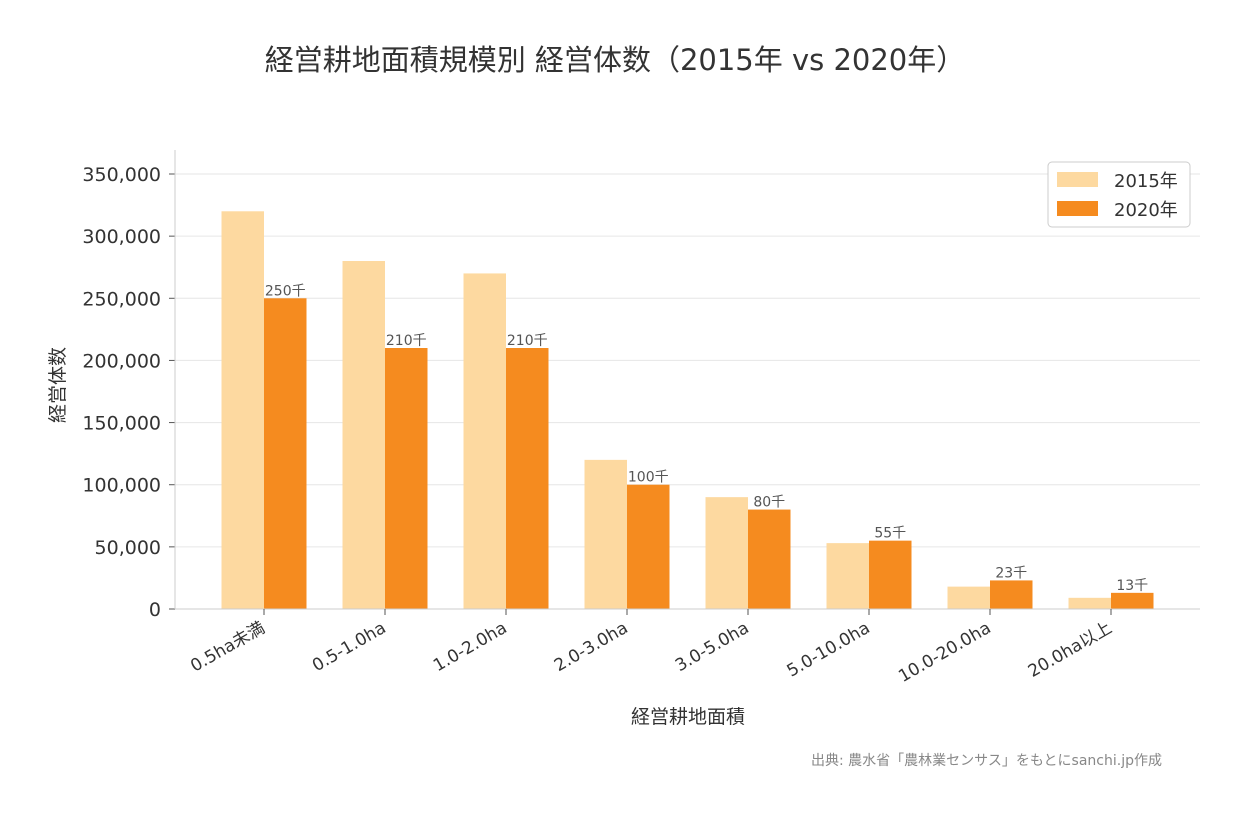  What do you see at coordinates (227, 647) in the screenshot?
I see `x-tick-label: 0.5ha未満` at bounding box center [227, 647].